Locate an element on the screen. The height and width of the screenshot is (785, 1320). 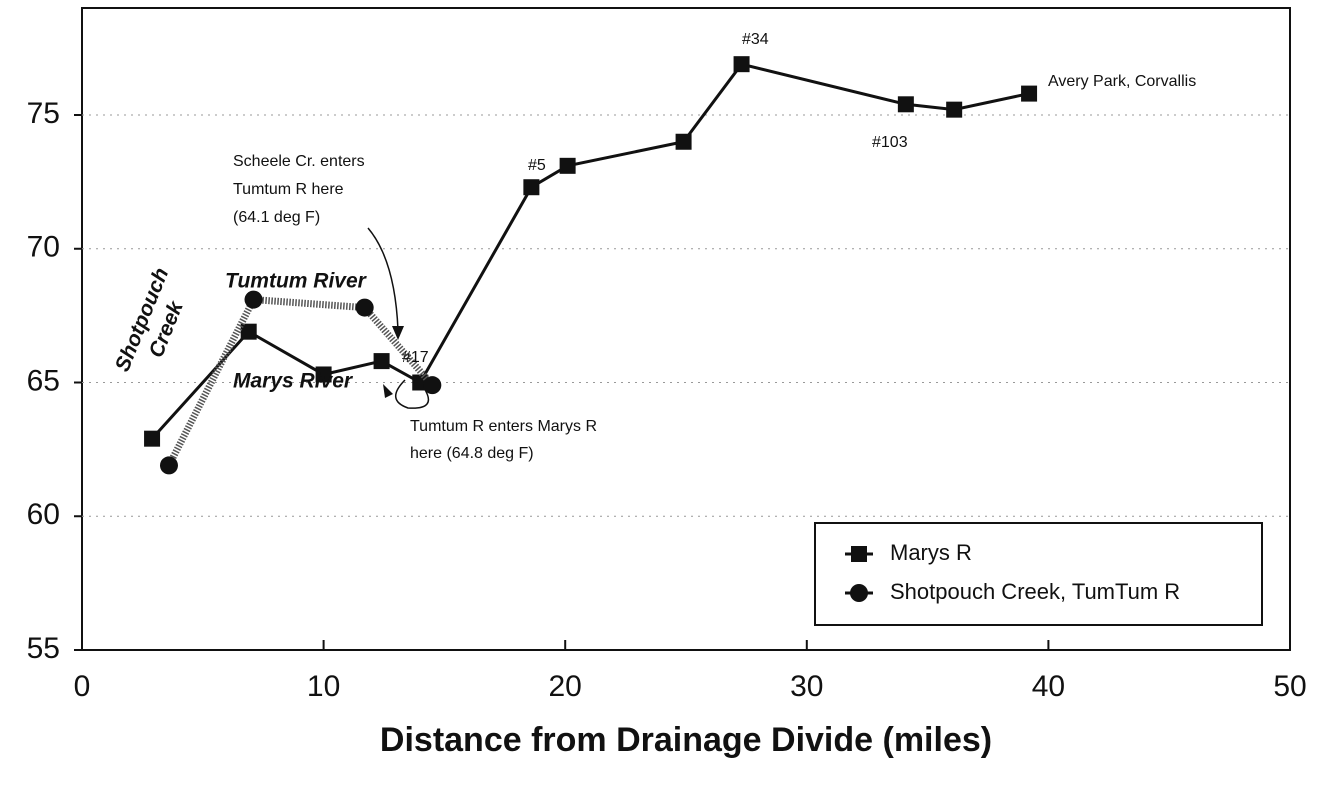
legend-label: Marys R is located at coordinates (931, 552).